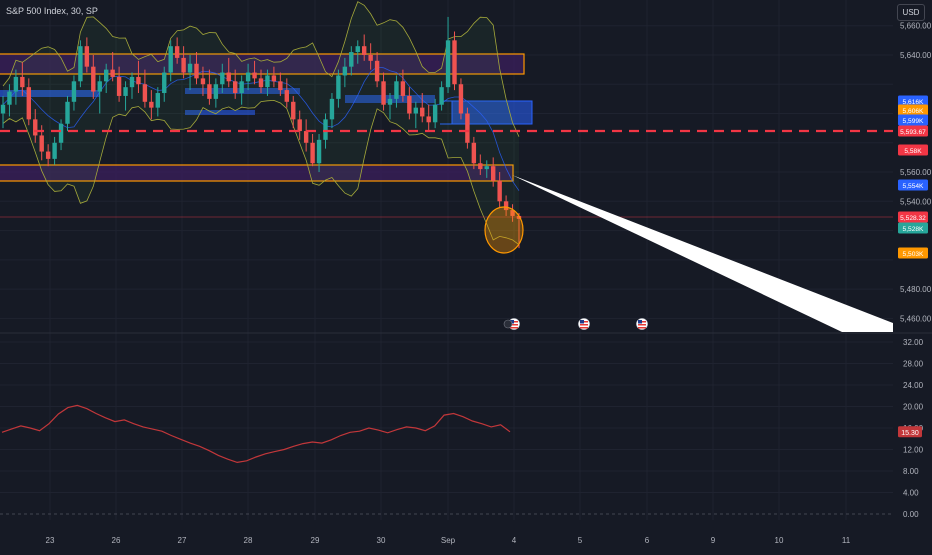 The height and width of the screenshot is (555, 932). I want to click on oscillator-axis-label: 8.00, so click(911, 471).